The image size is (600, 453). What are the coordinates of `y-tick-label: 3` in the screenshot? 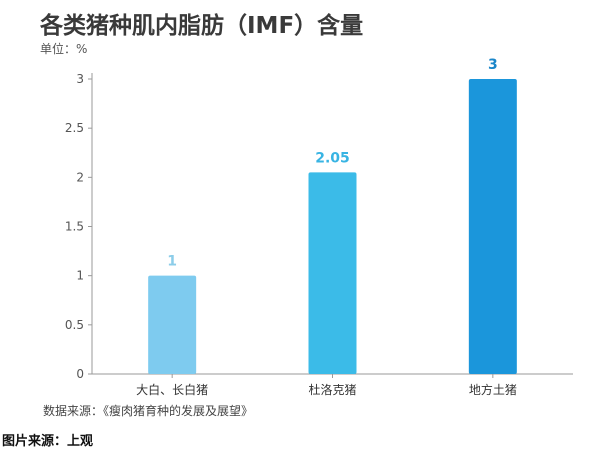 It's located at (80, 79).